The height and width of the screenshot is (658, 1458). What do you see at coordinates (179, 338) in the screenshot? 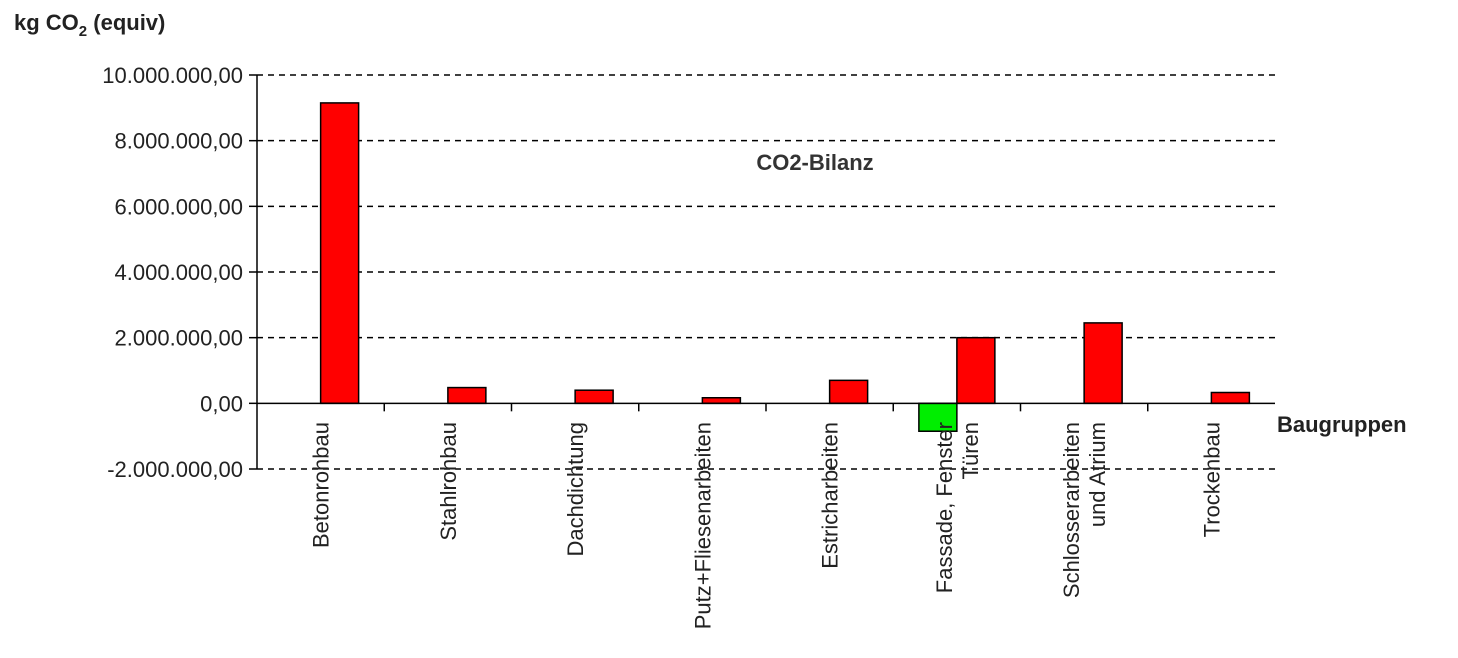
I see `y-tick-label: 2.000.000,00` at bounding box center [179, 338].